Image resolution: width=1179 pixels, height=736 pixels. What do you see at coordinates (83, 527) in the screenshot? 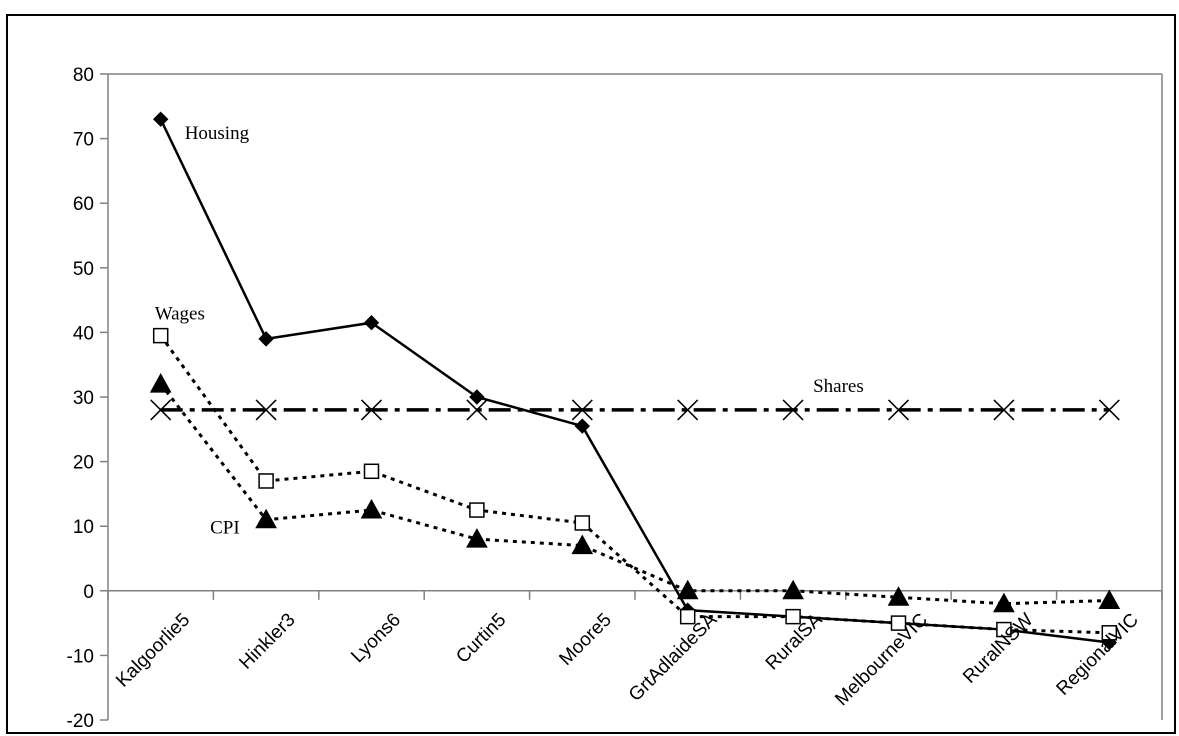
I see `y-tick-label: 10` at bounding box center [83, 527].